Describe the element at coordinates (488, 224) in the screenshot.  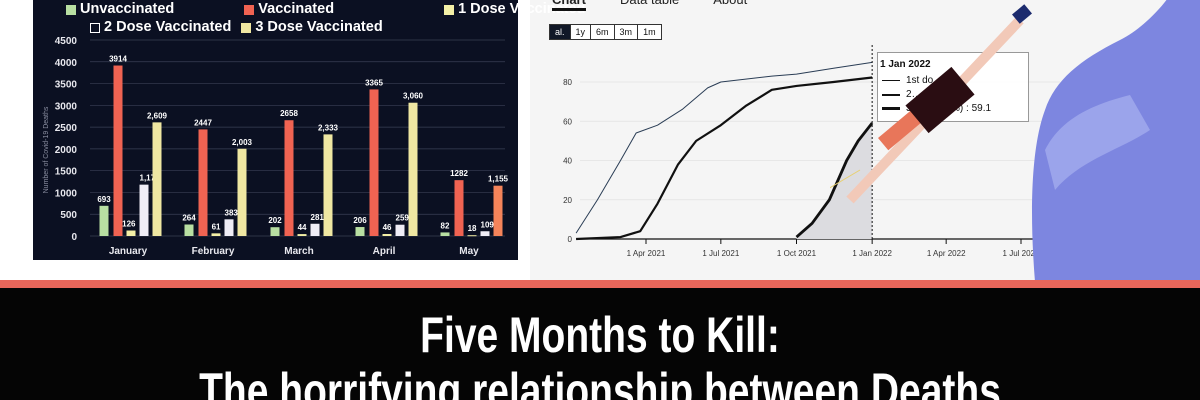
I see `data-label: 109` at that location.